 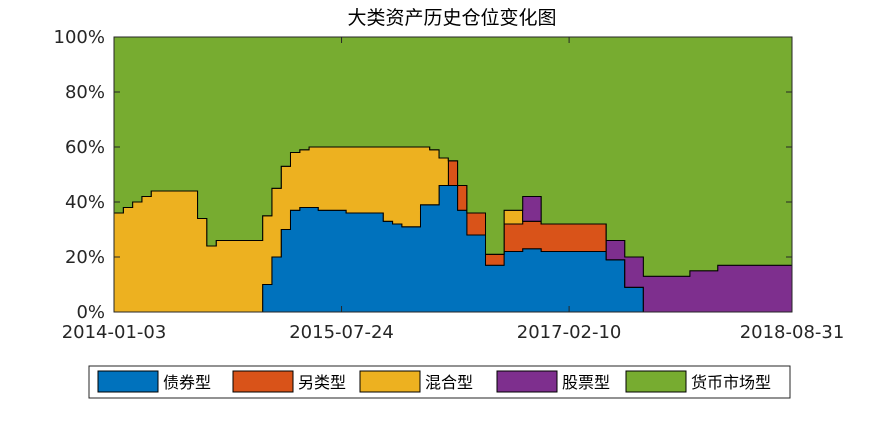 What do you see at coordinates (85, 147) in the screenshot?
I see `y-tick-label-3: 60%` at bounding box center [85, 147].